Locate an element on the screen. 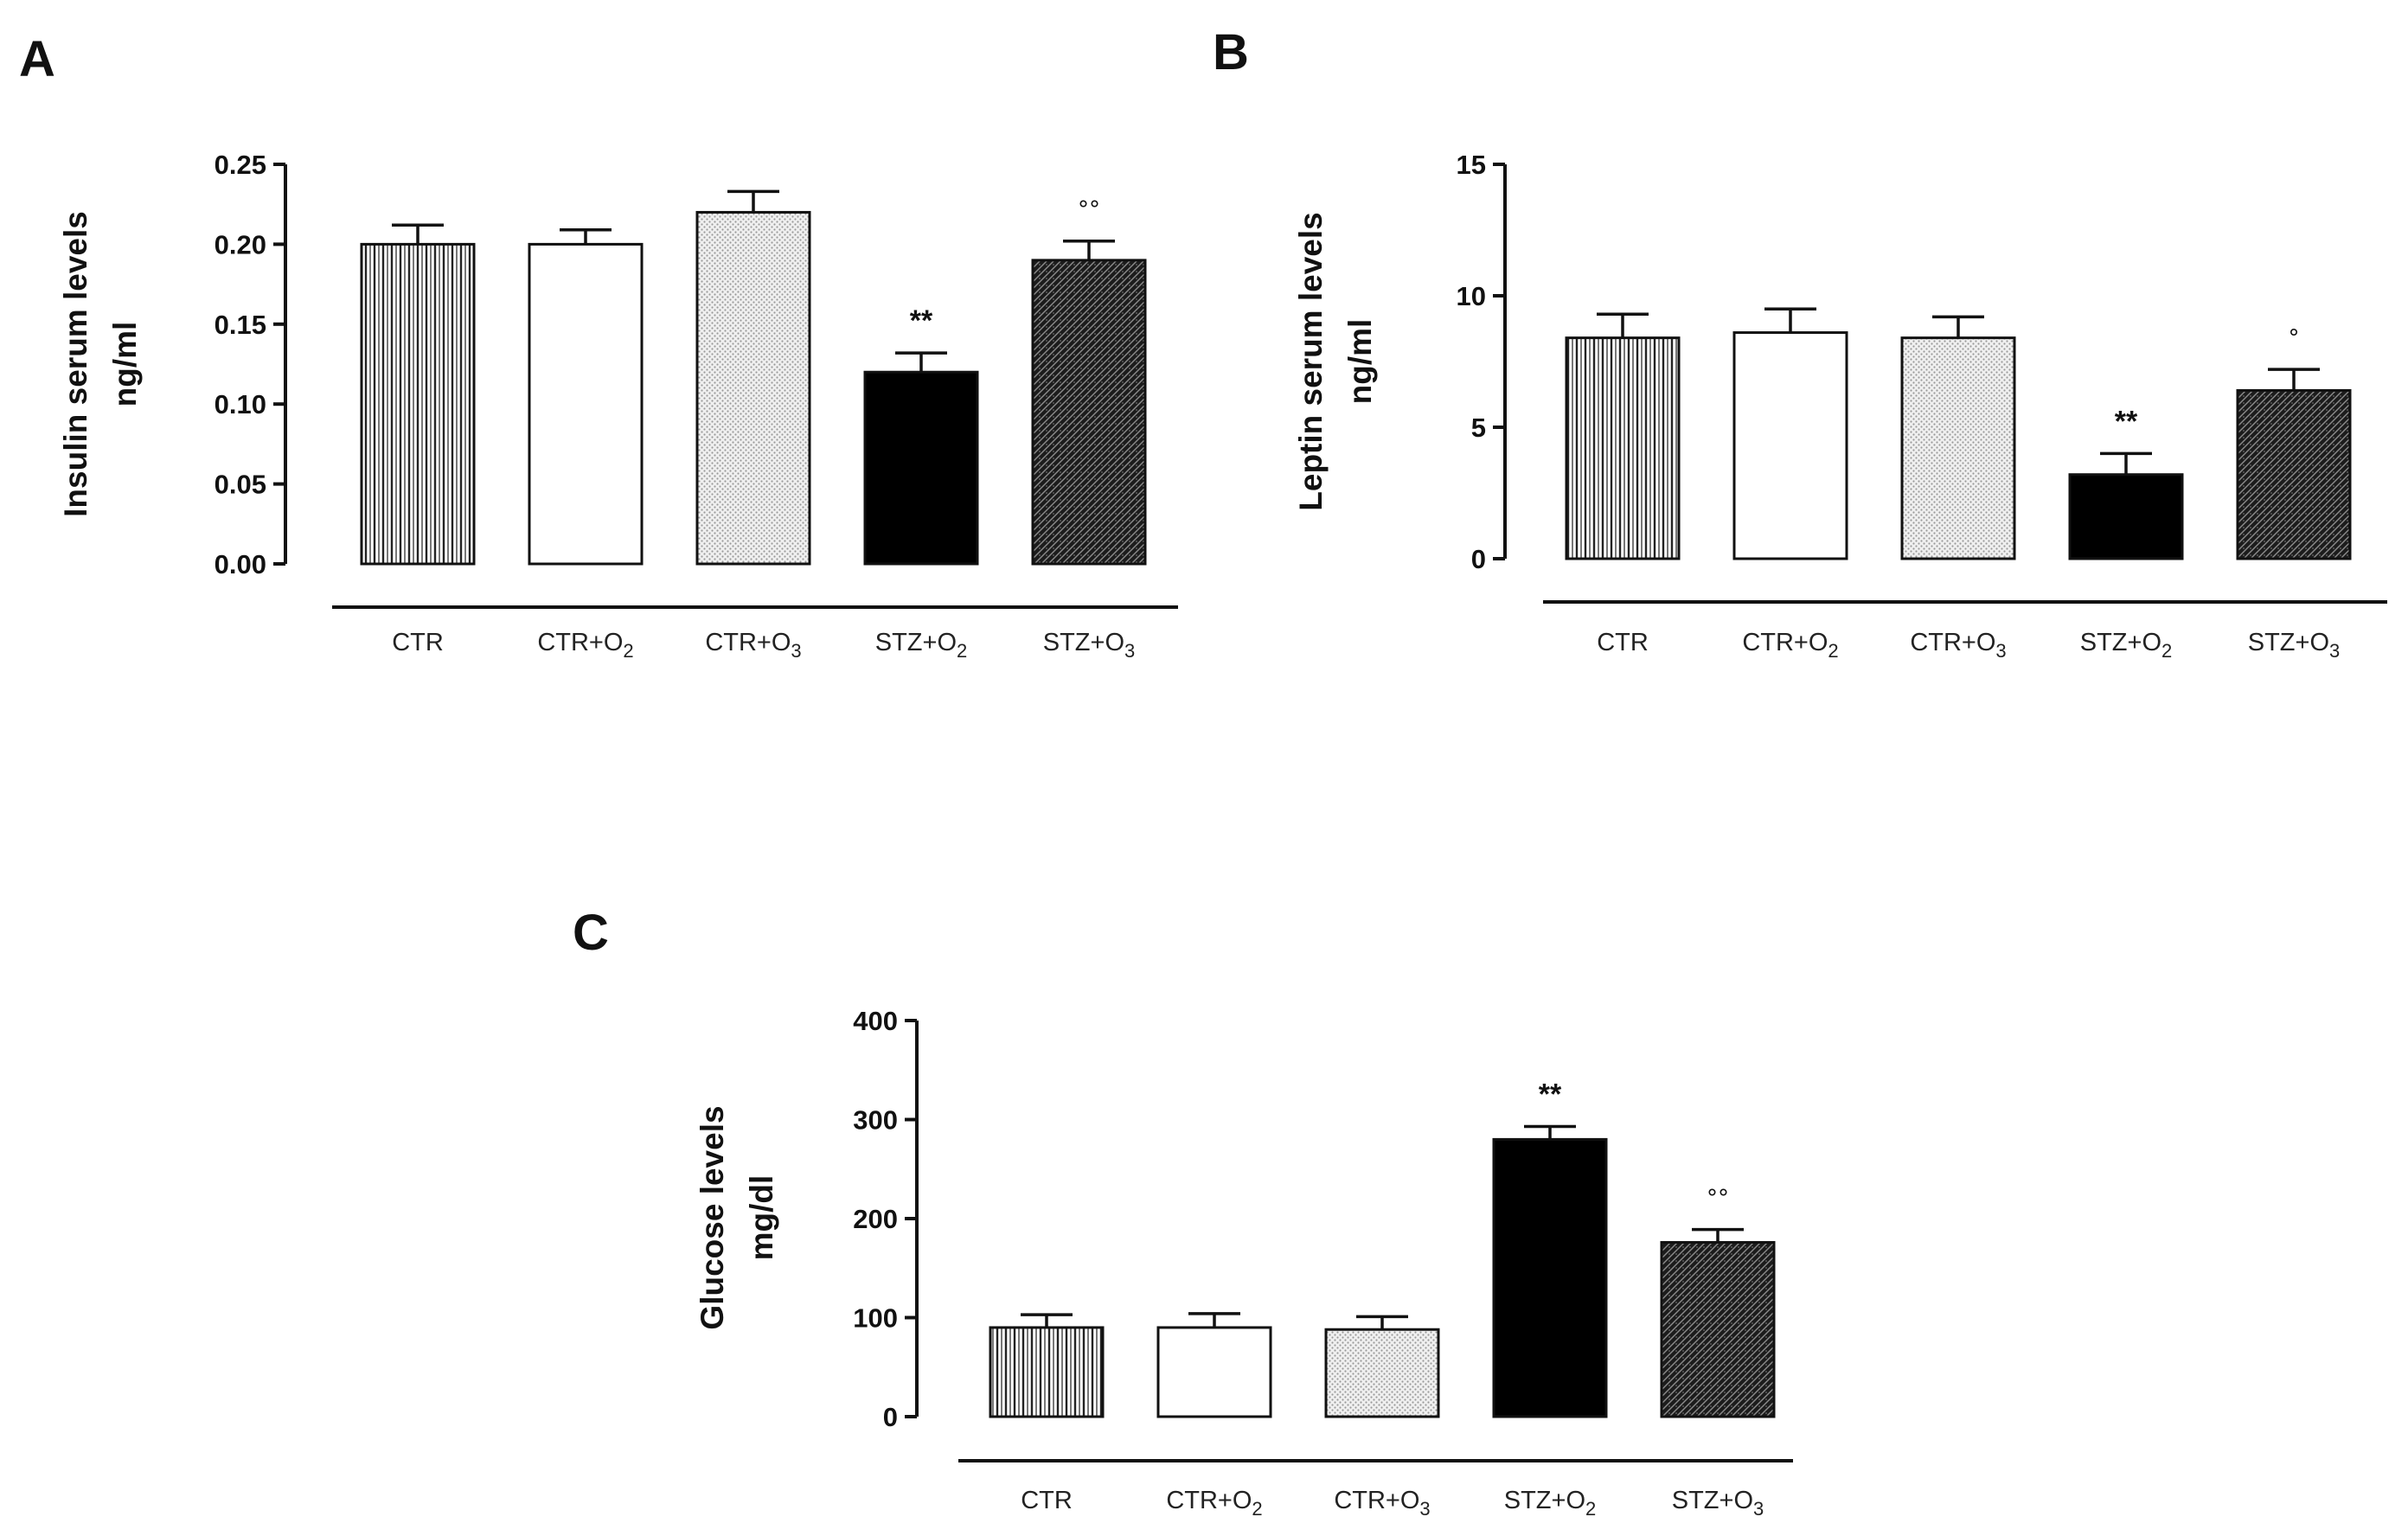 This screenshot has width=2408, height=1536. y-tick-label: 100 is located at coordinates (875, 1318).